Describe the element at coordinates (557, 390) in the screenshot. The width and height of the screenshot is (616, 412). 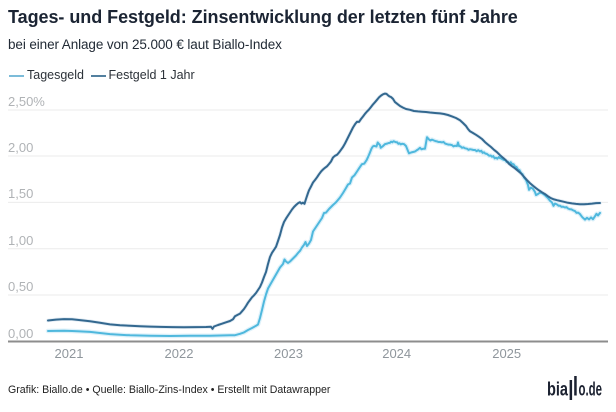
I see `svg-text: bia` at that location.